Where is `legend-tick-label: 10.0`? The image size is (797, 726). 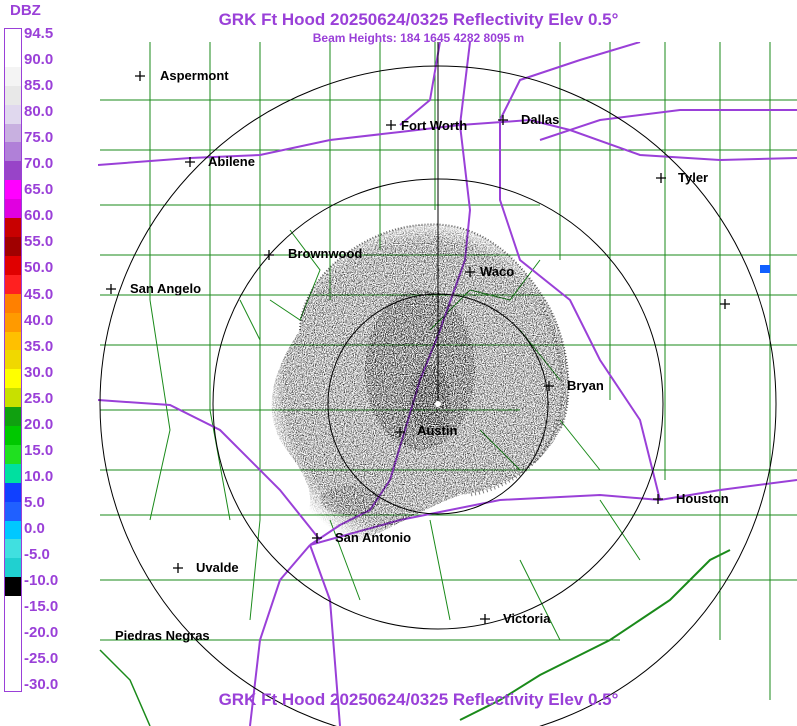 legend-tick-label: 10.0 is located at coordinates (39, 476).